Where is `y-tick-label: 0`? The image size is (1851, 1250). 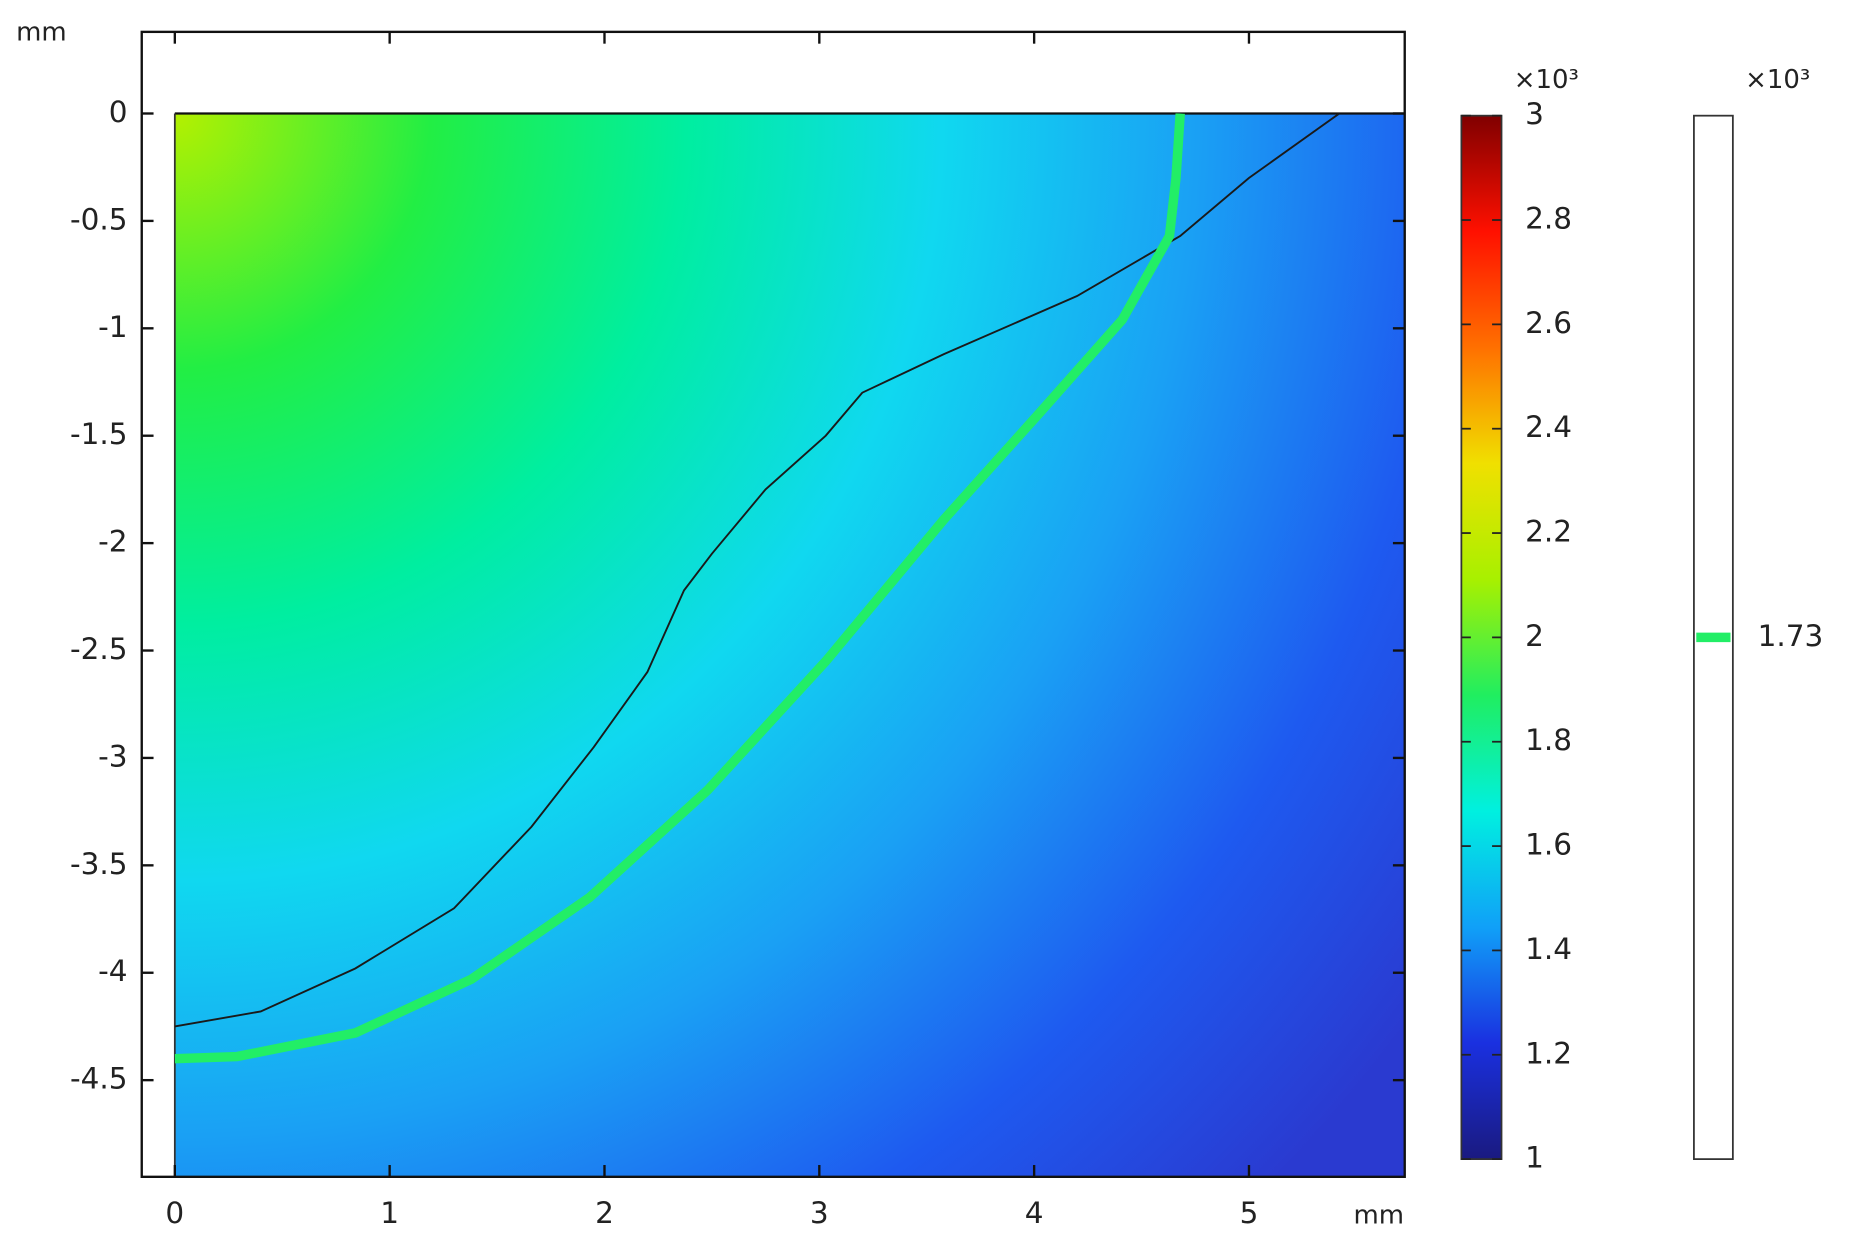
y-tick-label: 0 is located at coordinates (118, 112).